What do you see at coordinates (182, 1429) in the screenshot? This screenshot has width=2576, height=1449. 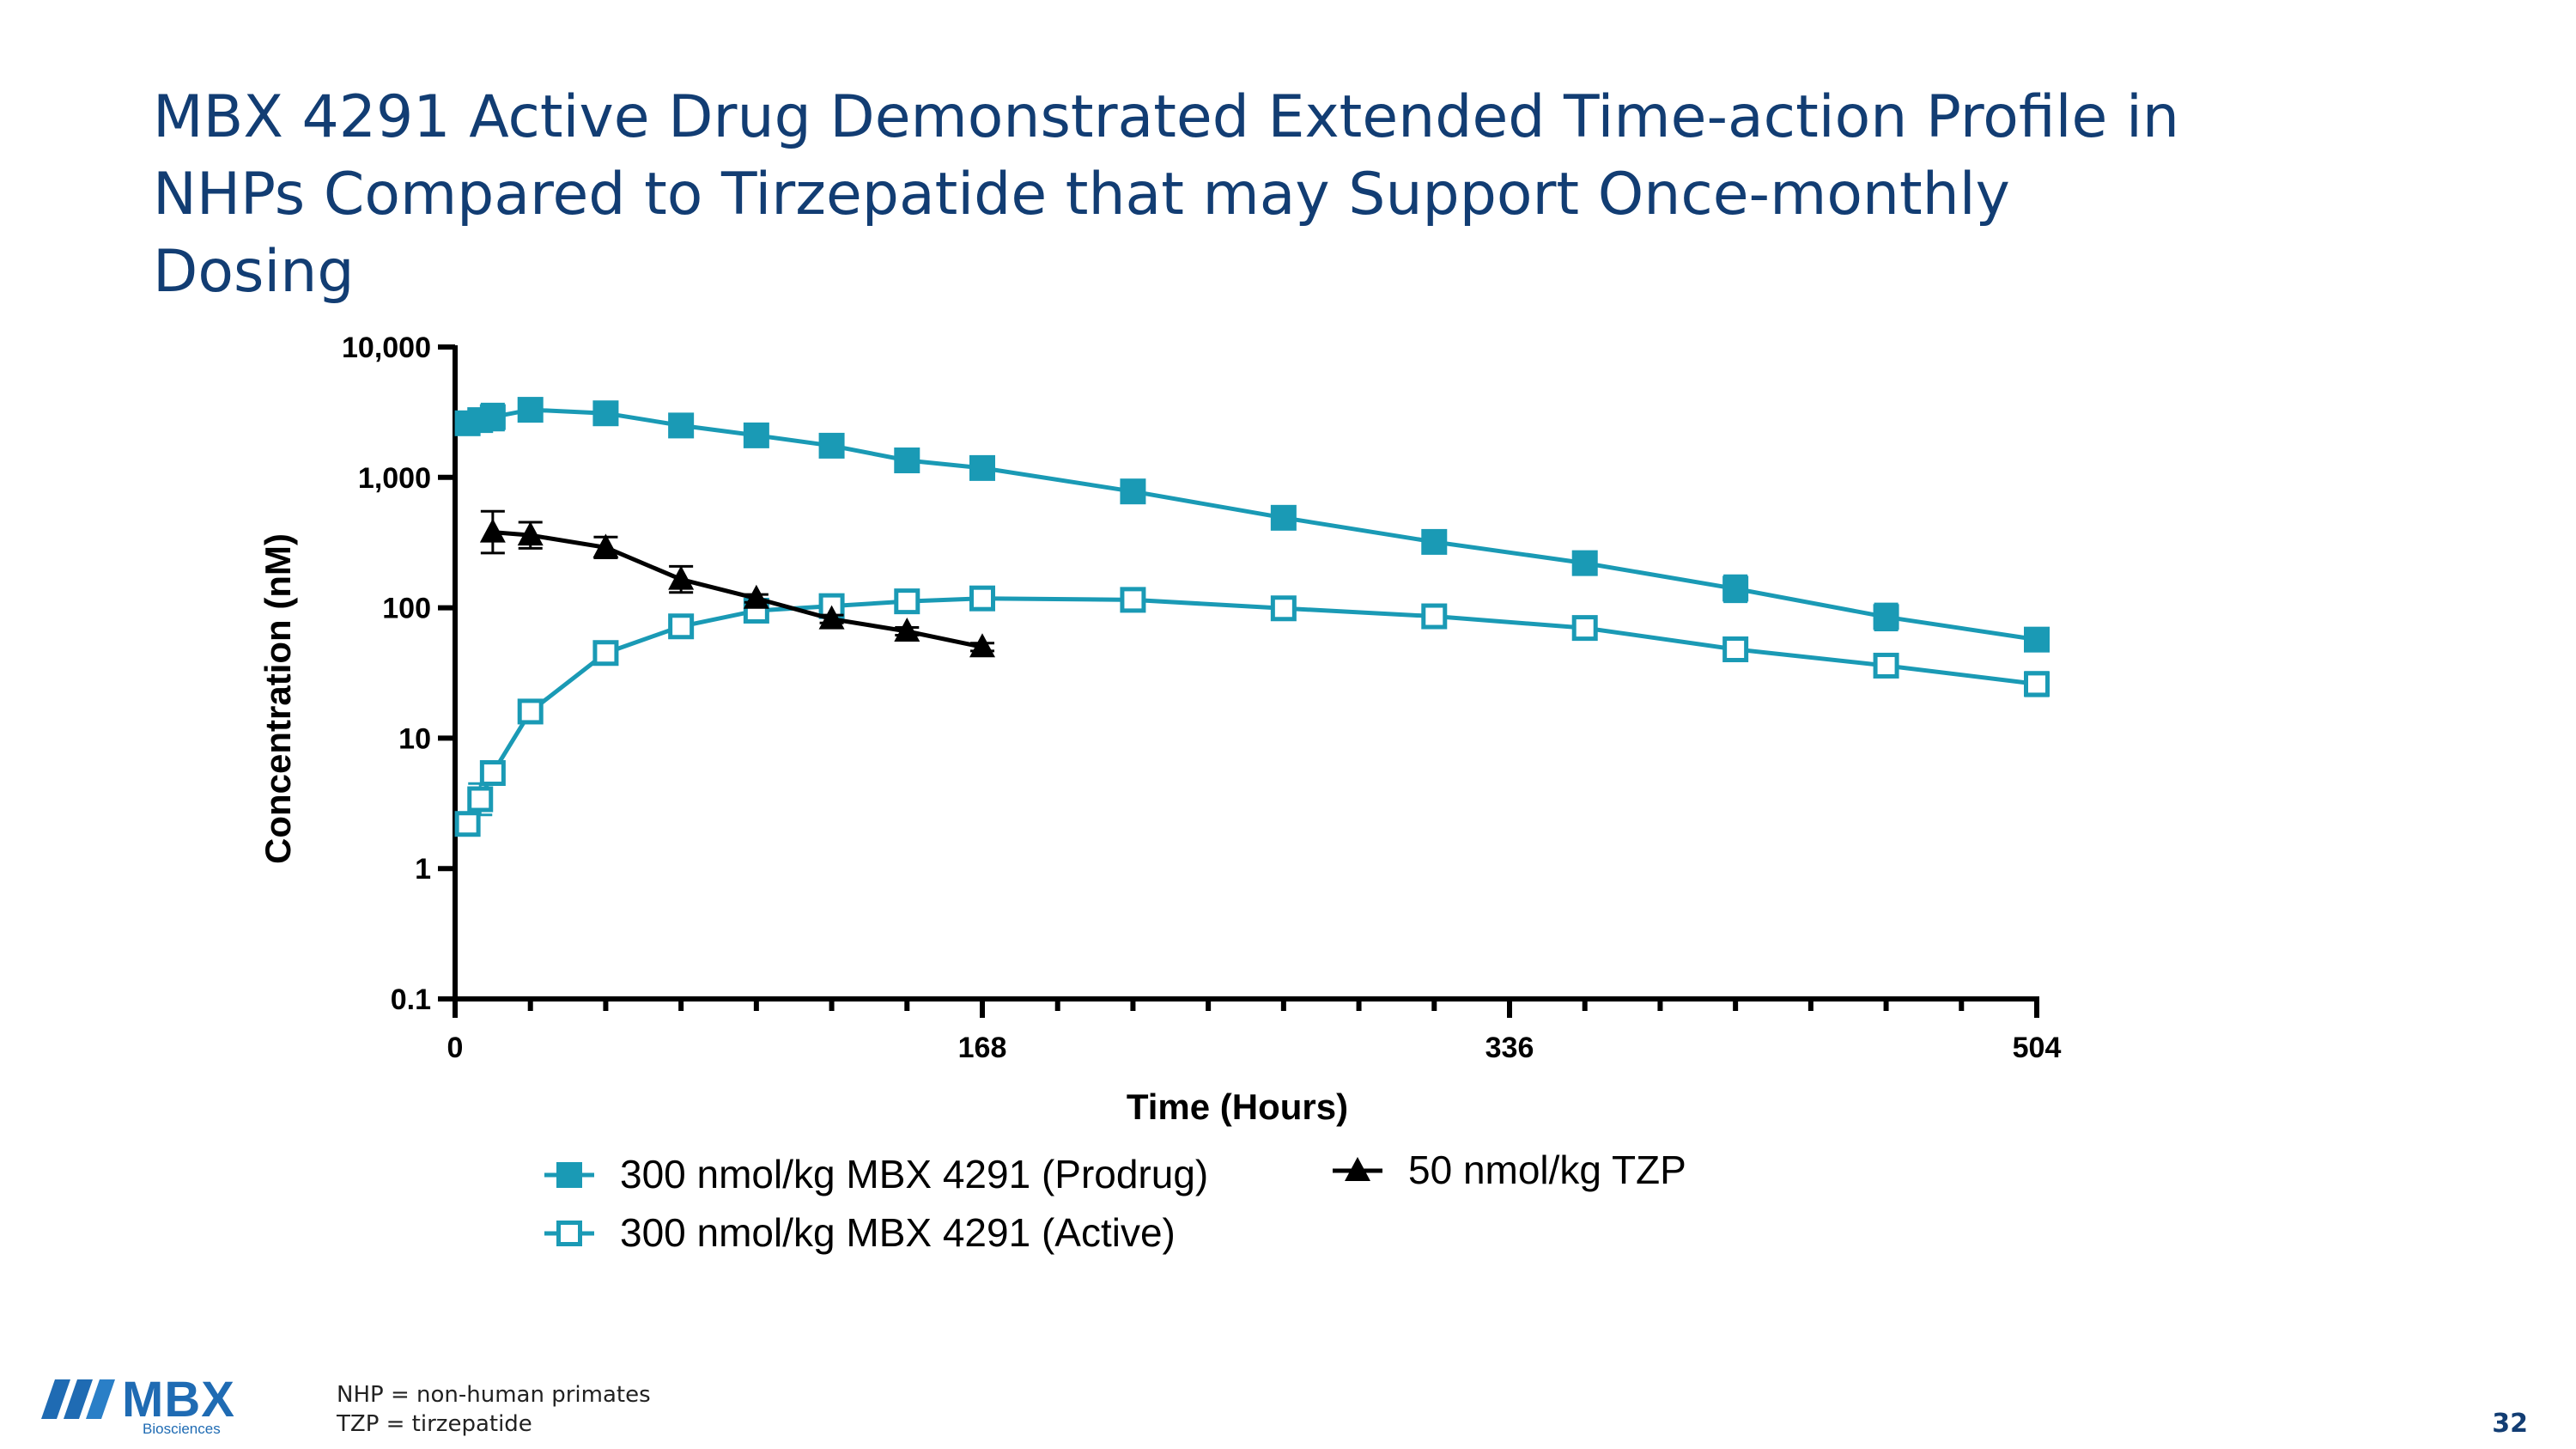 I see `logo-subtext: Biosciences` at bounding box center [182, 1429].